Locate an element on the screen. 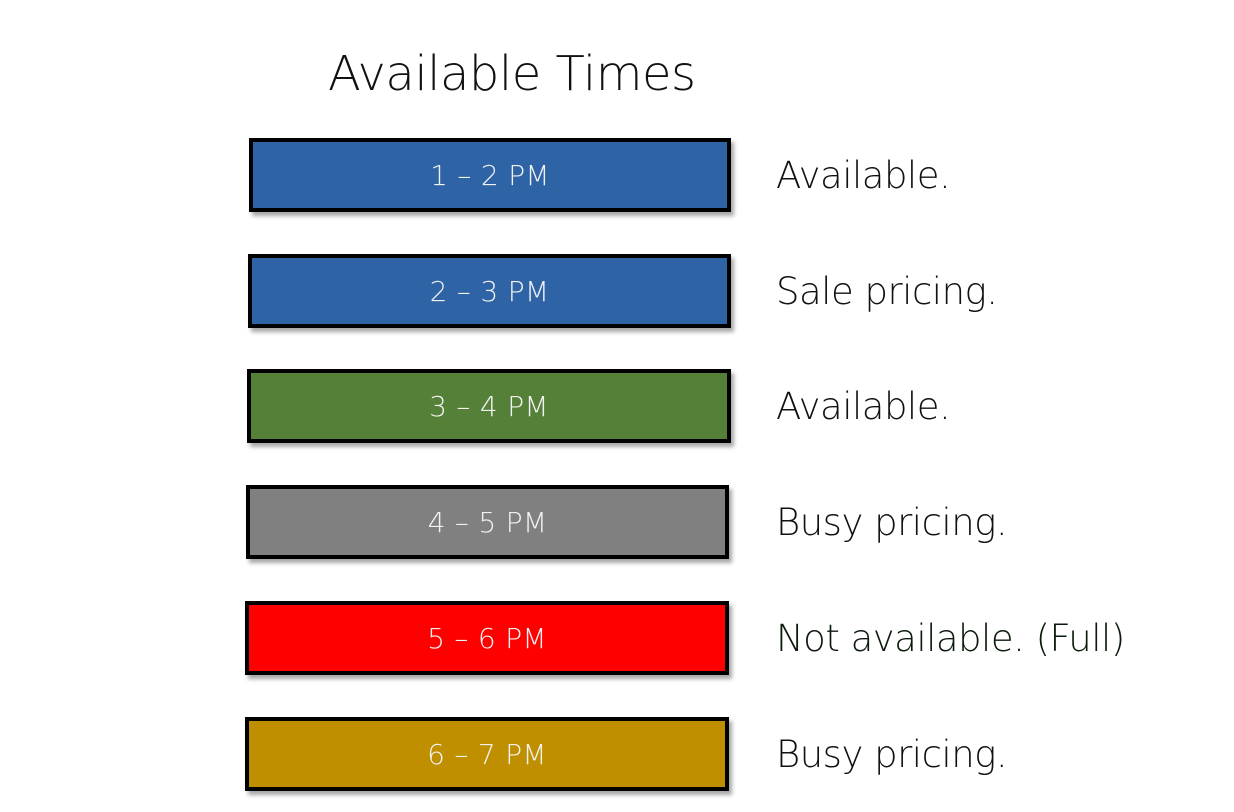  time-slot-row: 2 – 3 PM Sale pricing. is located at coordinates (617, 294).